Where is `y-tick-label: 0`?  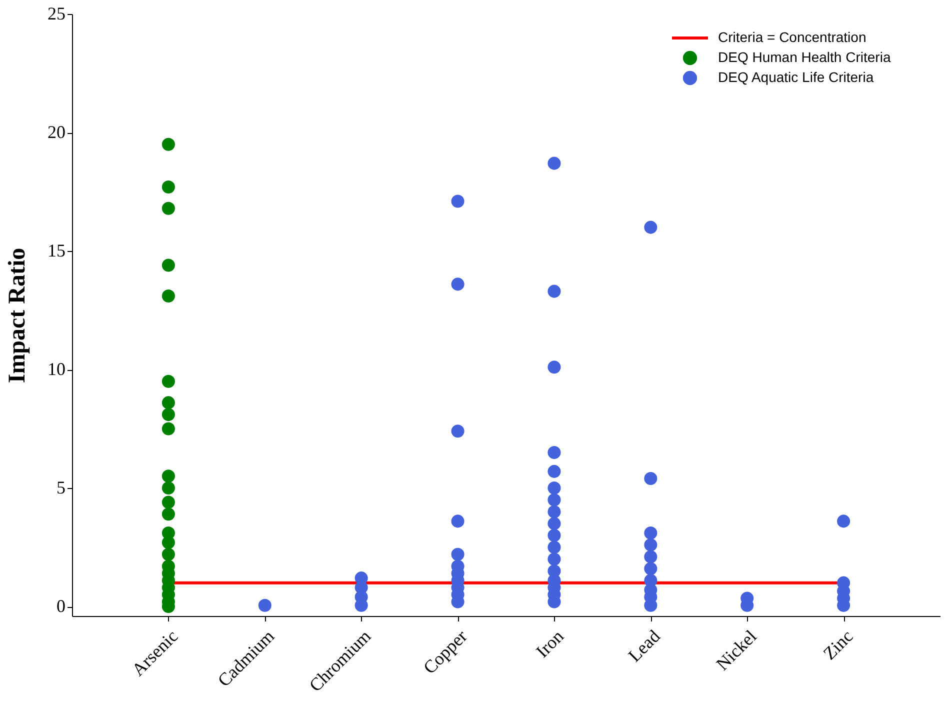 y-tick-label: 0 is located at coordinates (61, 606).